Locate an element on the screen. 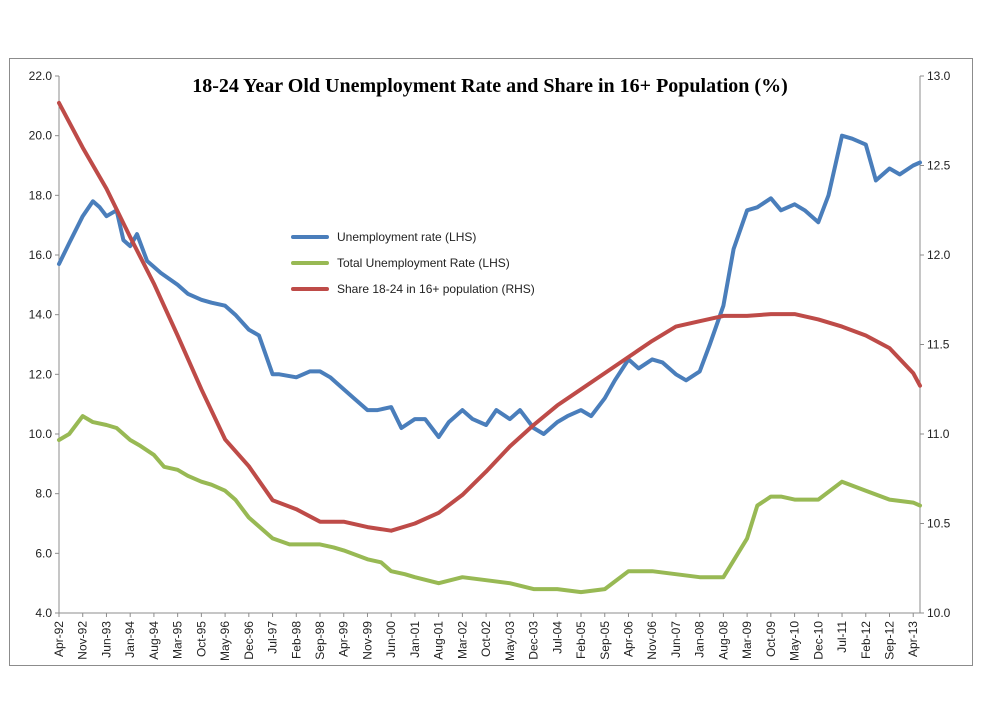 This screenshot has width=982, height=726. x-tick-label: May-10 is located at coordinates (795, 641).